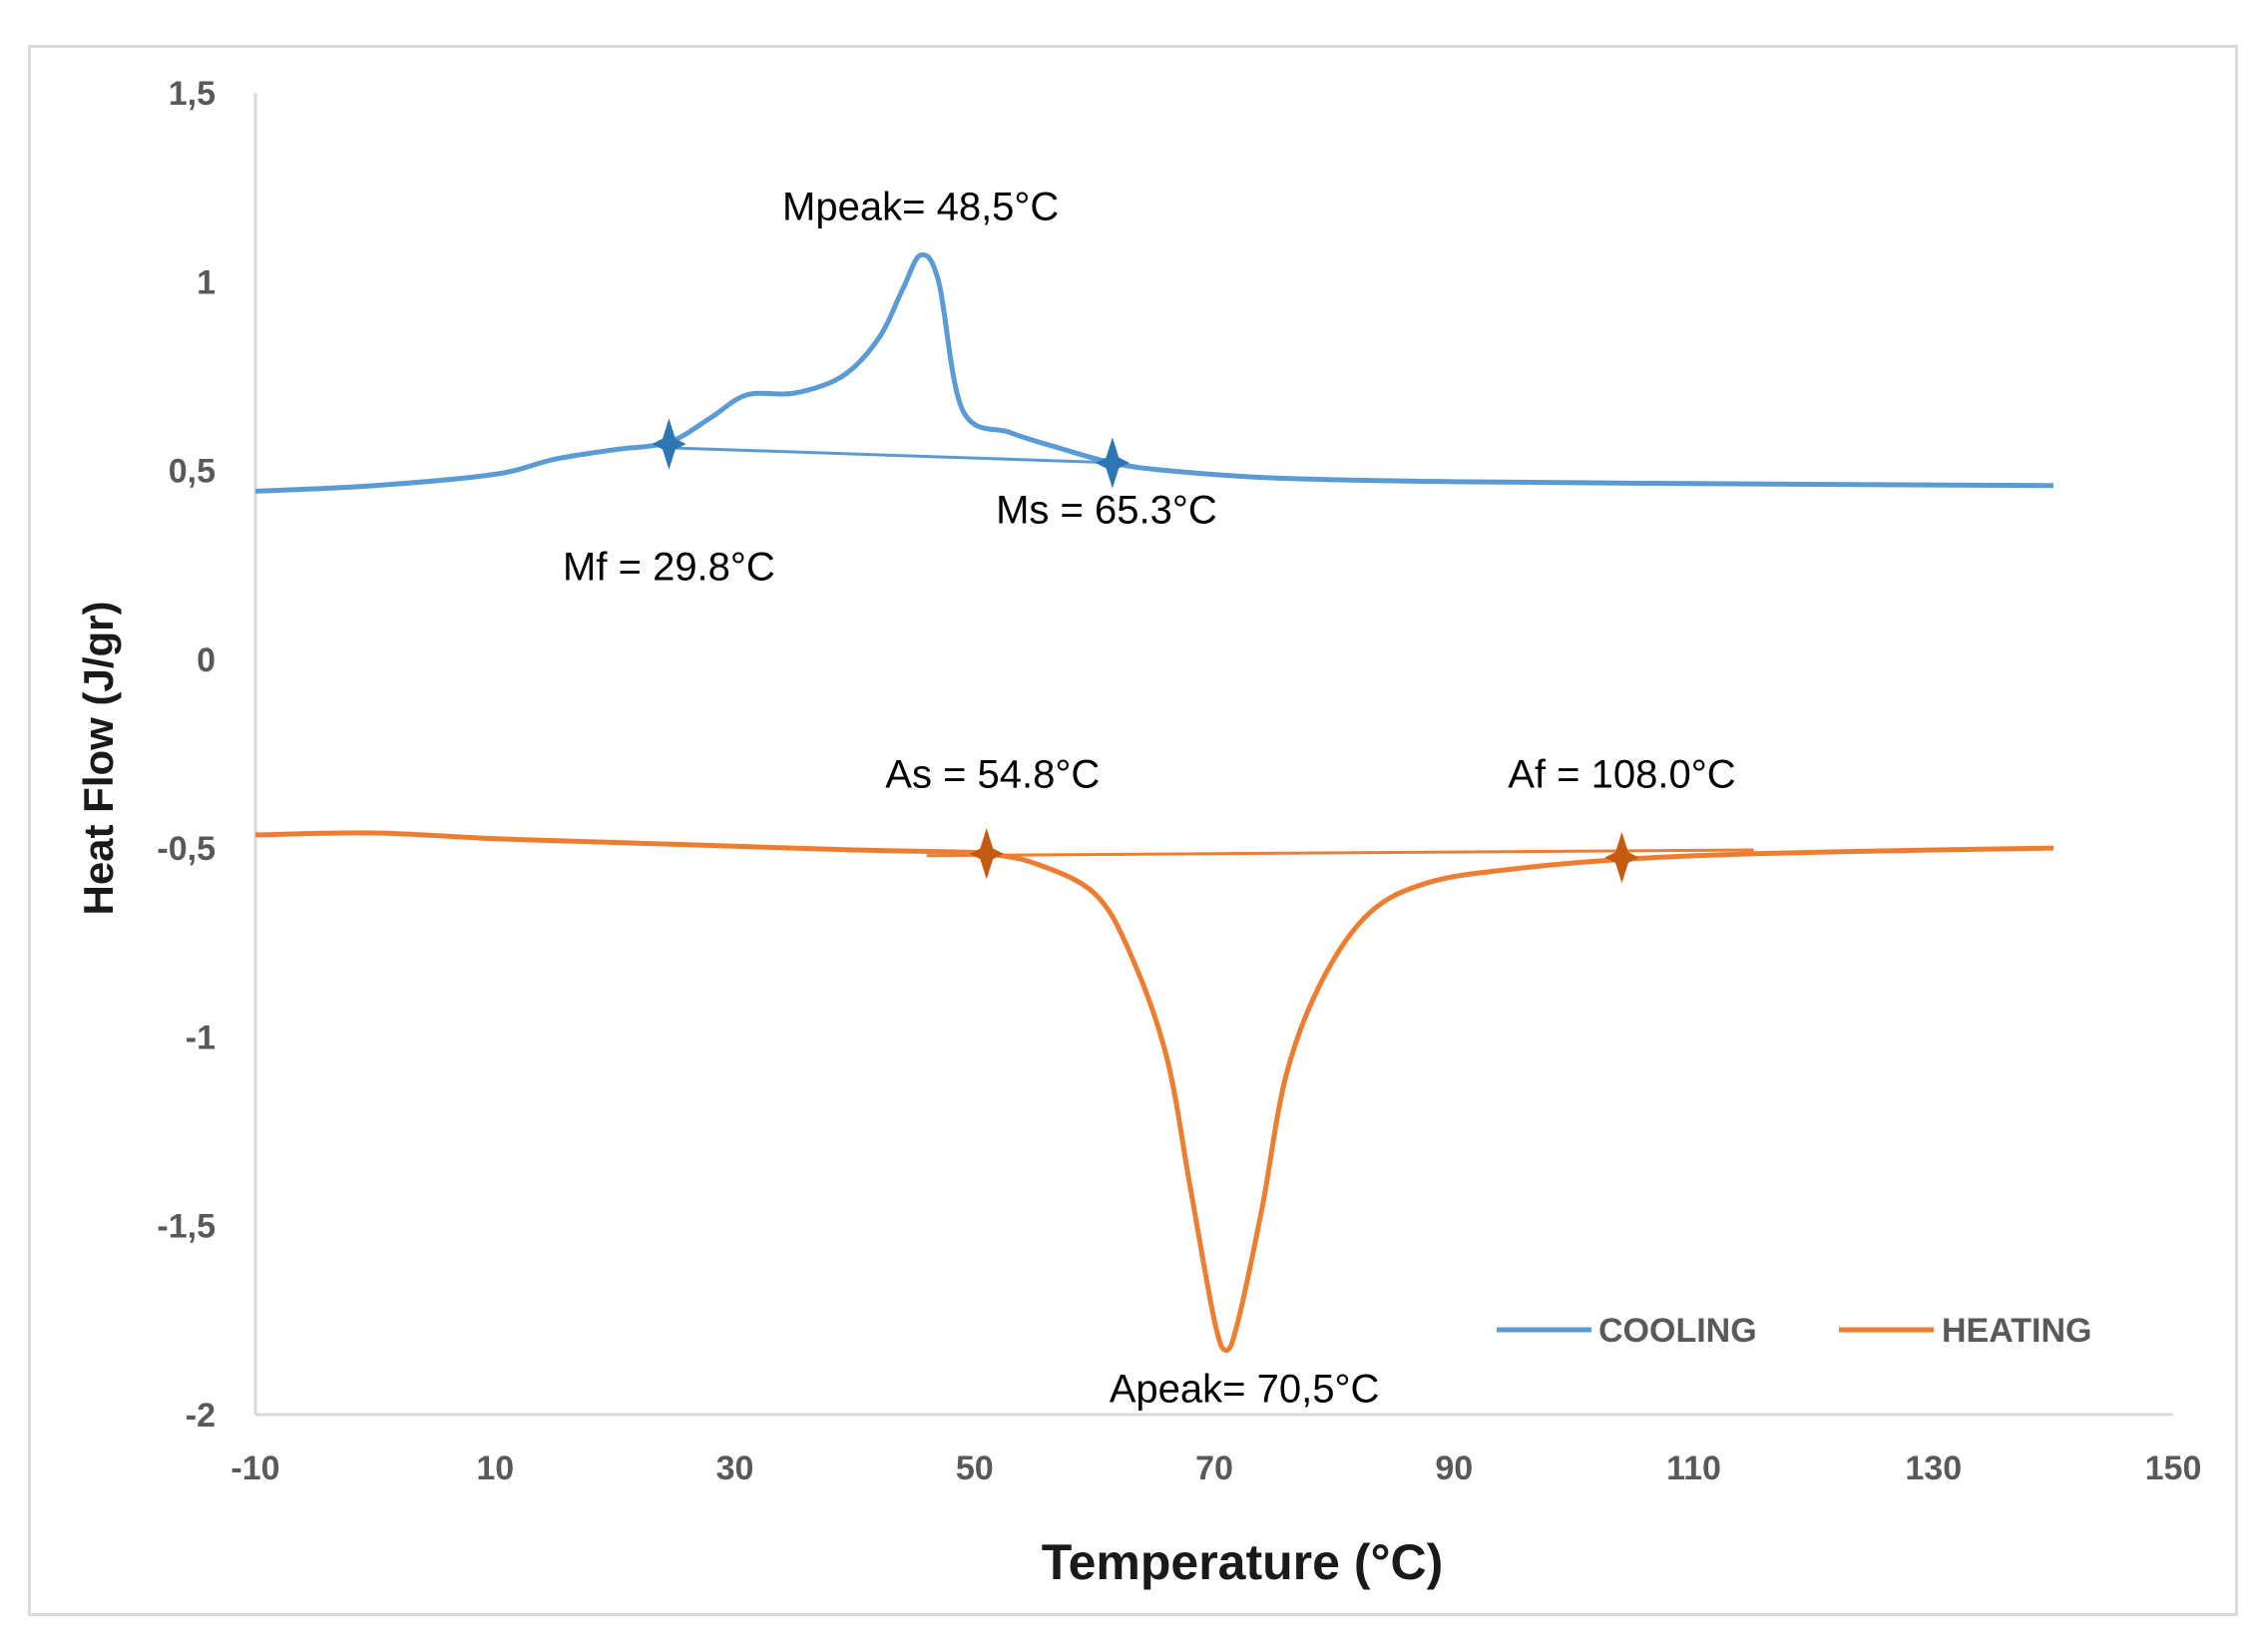 The height and width of the screenshot is (1651, 2268). I want to click on y-axis-ticks: 1,5 1 0,5 0 -0,5 -1 -1,5 -2, so click(186, 755).